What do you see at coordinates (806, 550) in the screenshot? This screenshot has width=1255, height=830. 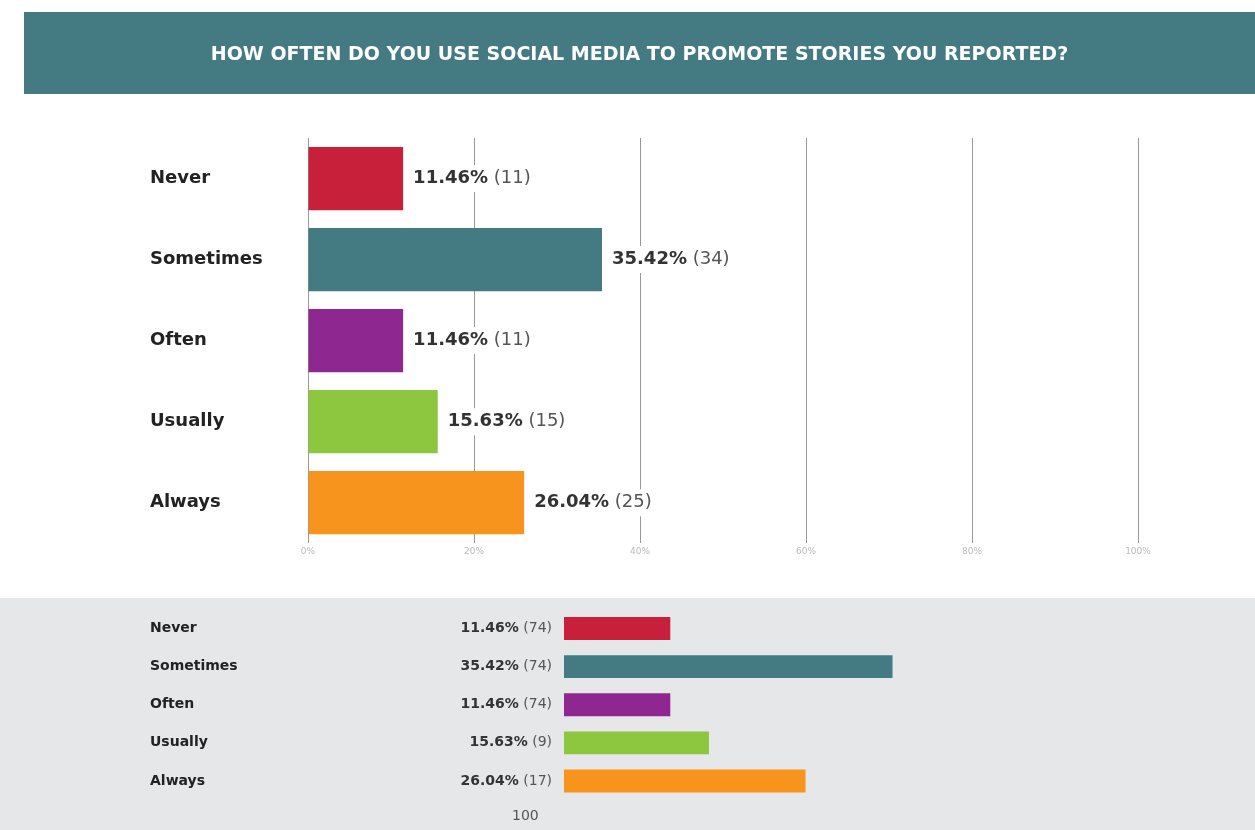 I see `x-tick-label: 60%` at bounding box center [806, 550].